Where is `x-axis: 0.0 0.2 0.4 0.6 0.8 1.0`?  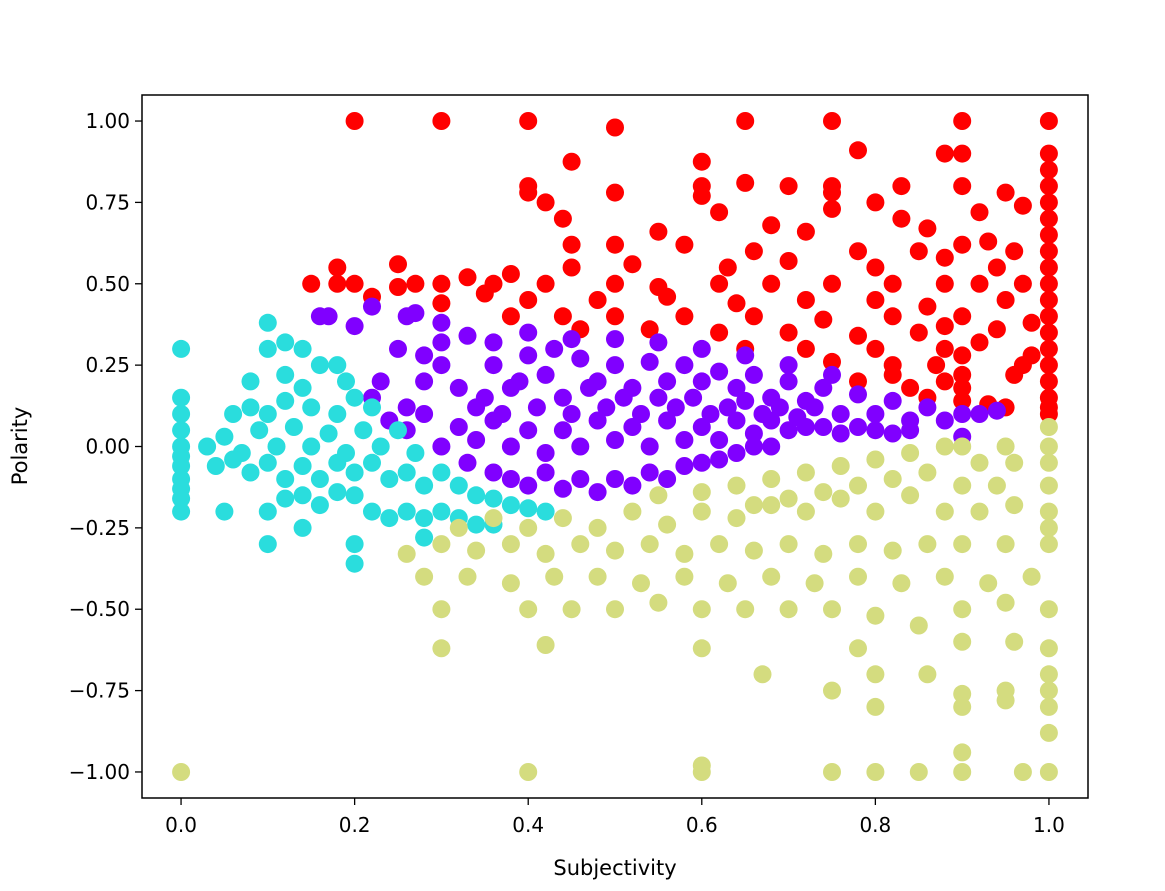
x-axis: 0.0 0.2 0.4 0.6 0.8 1.0 is located at coordinates (615, 817).